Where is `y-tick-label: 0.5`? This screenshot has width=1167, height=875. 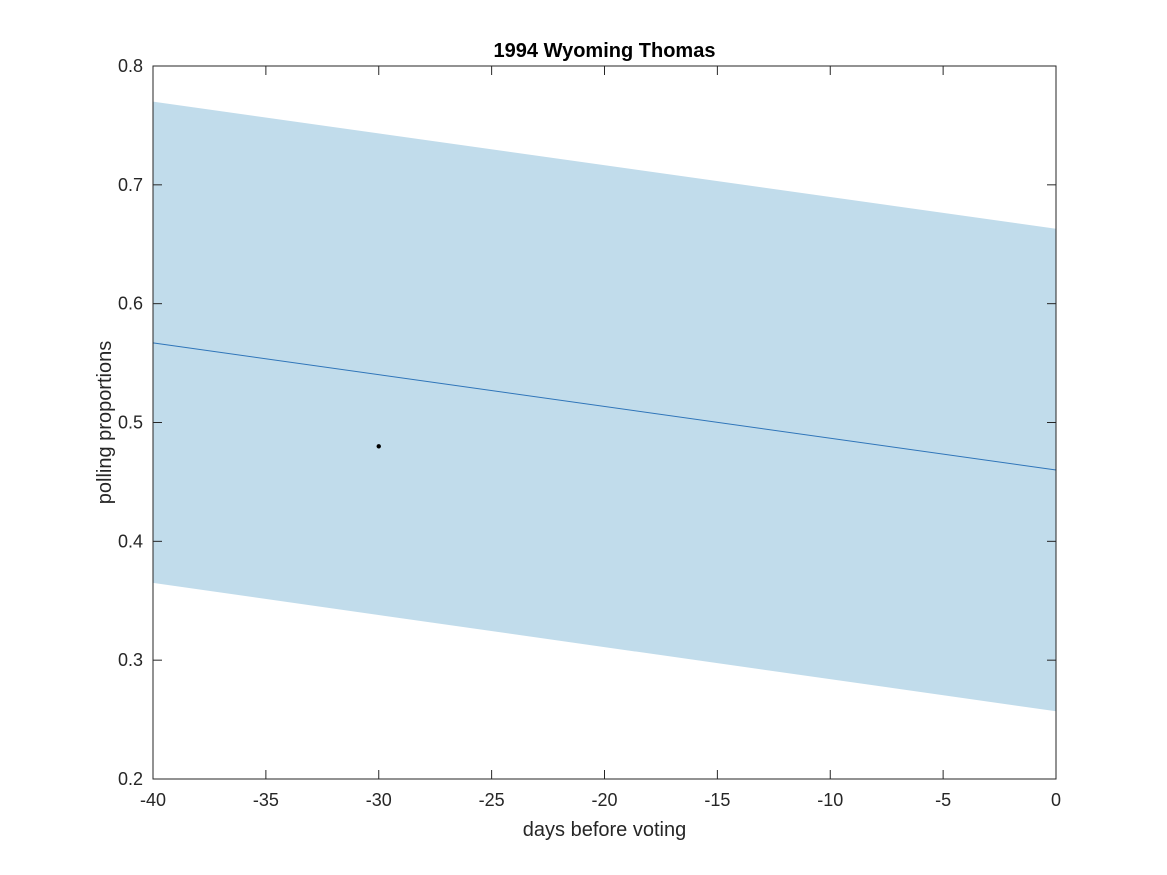
y-tick-label: 0.5 is located at coordinates (130, 423).